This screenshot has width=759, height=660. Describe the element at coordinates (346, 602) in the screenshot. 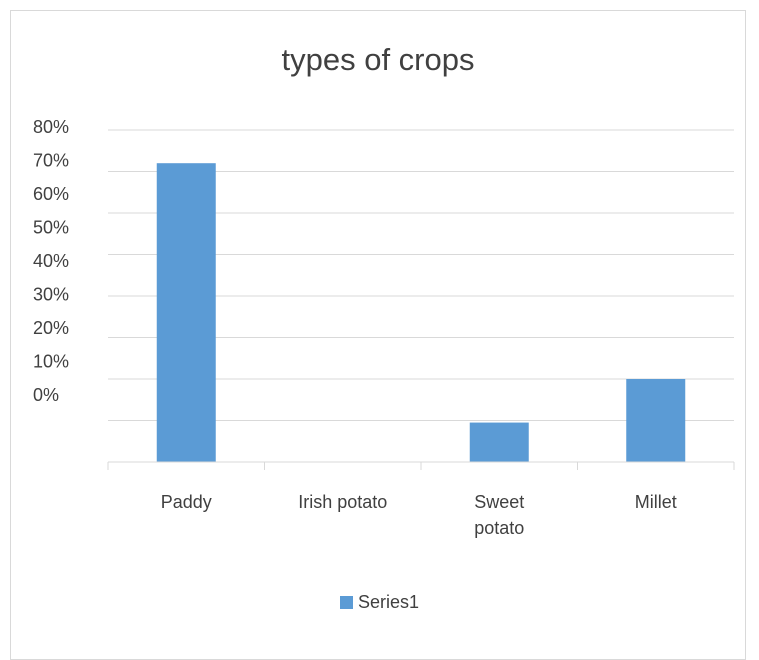

I see `legend-swatch-series1` at that location.